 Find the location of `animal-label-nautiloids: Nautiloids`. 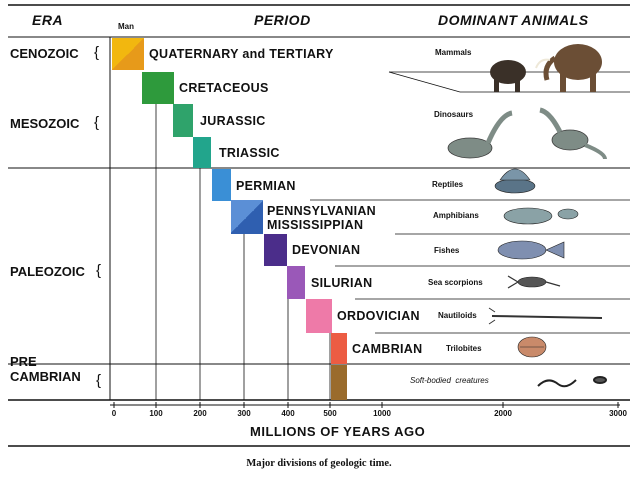

animal-label-nautiloids: Nautiloids is located at coordinates (457, 315).